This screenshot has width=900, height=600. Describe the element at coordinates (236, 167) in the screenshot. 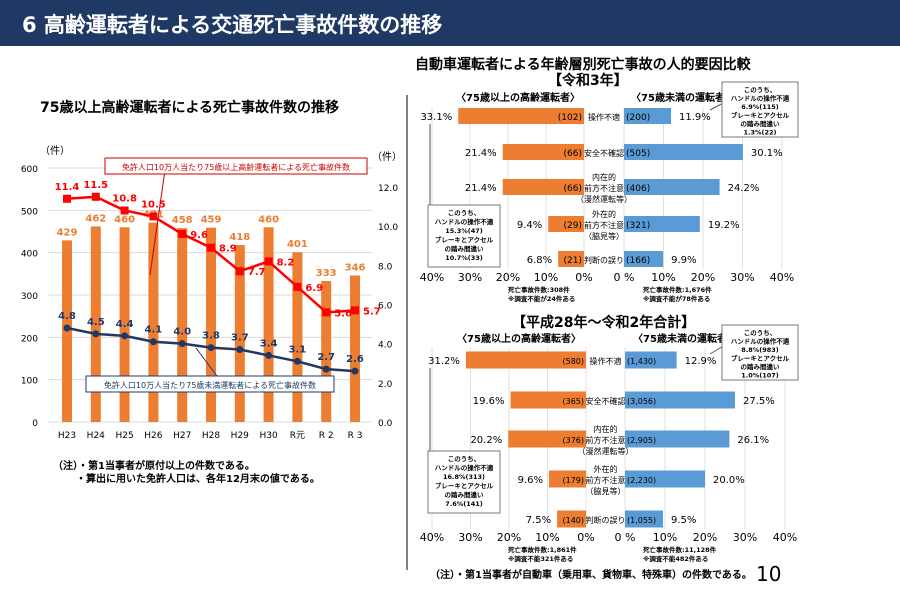

I see `legend-red: 免許人口10万人当たり75歳以上高齢運転者による死亡事故件数` at that location.